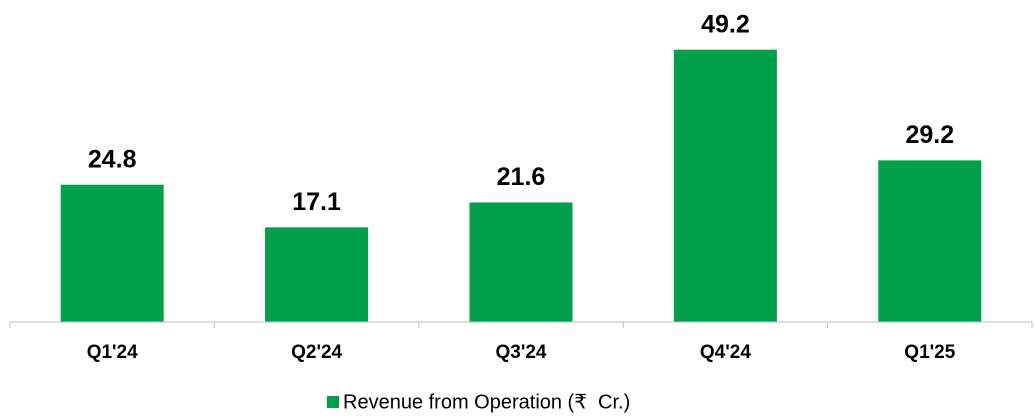 The width and height of the screenshot is (1035, 420). Describe the element at coordinates (725, 24) in the screenshot. I see `value-label: 49.2` at that location.